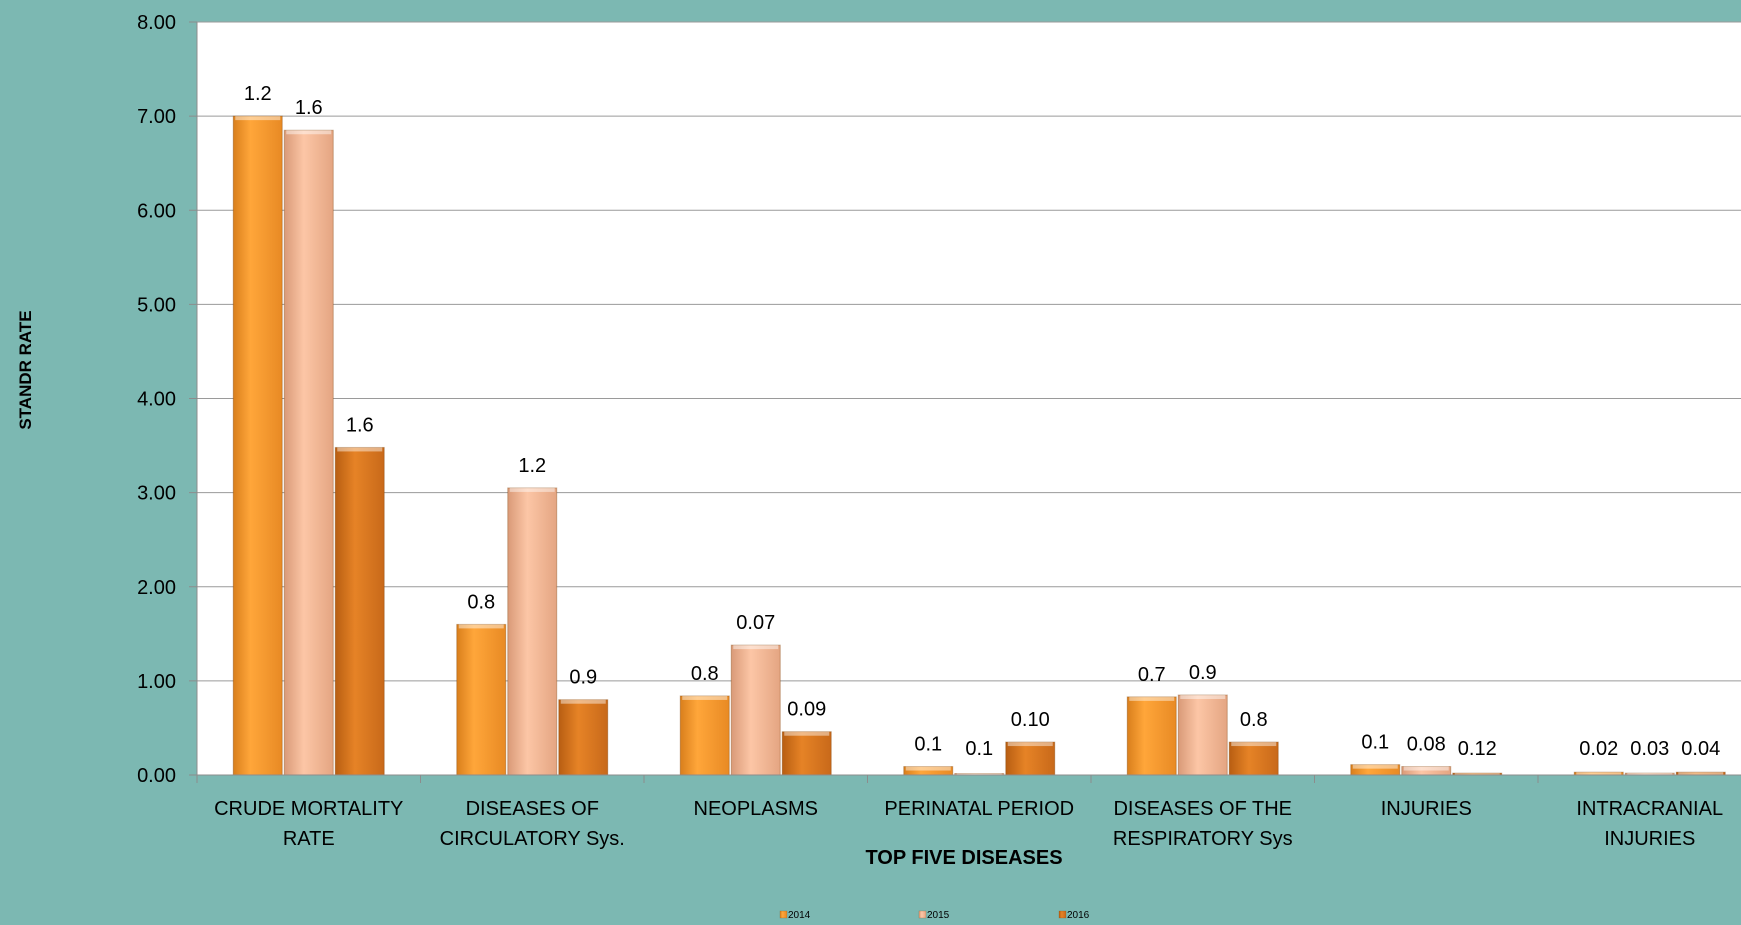 This screenshot has height=925, width=1741. What do you see at coordinates (1649, 749) in the screenshot?
I see `data-label: 0.03` at bounding box center [1649, 749].